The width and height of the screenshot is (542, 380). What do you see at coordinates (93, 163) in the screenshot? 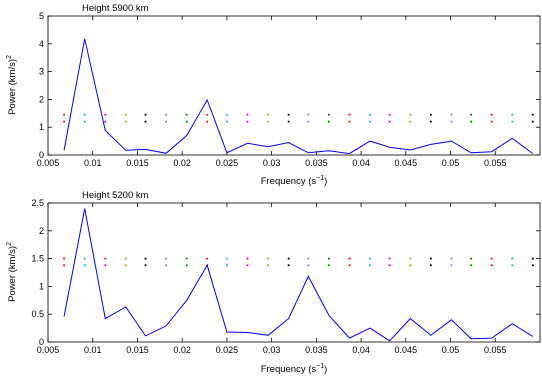
I see `x-tick-label: 0.01` at bounding box center [93, 163].